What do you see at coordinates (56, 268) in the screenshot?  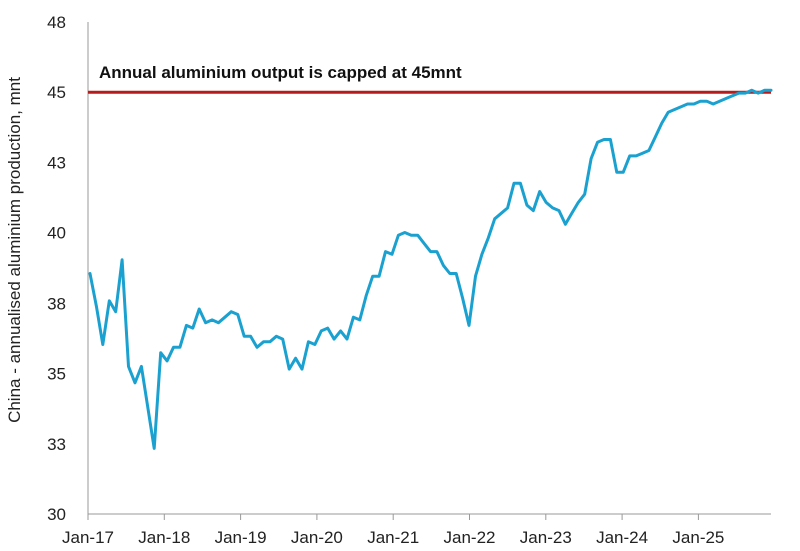 I see `y-tick-labels: 30 33 35 38 40 43 45 48` at bounding box center [56, 268].